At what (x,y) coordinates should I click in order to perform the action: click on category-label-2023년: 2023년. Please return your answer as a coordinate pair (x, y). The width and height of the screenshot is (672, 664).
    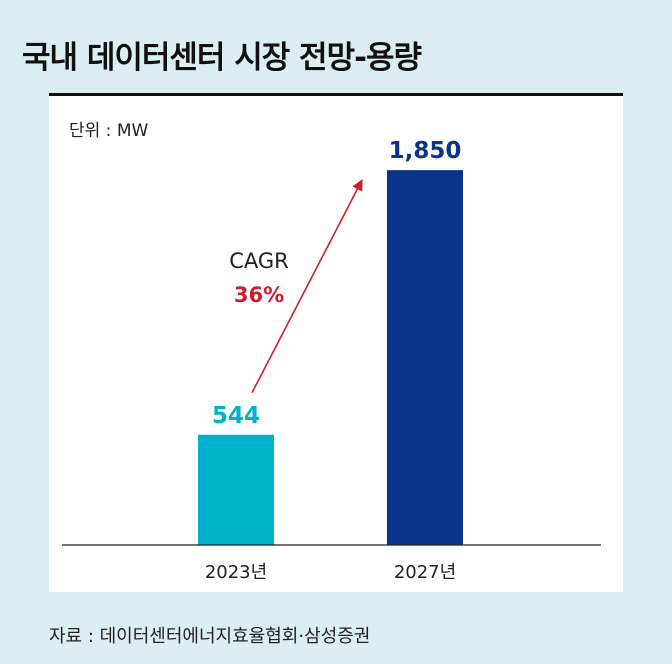
    Looking at the image, I should click on (236, 572).